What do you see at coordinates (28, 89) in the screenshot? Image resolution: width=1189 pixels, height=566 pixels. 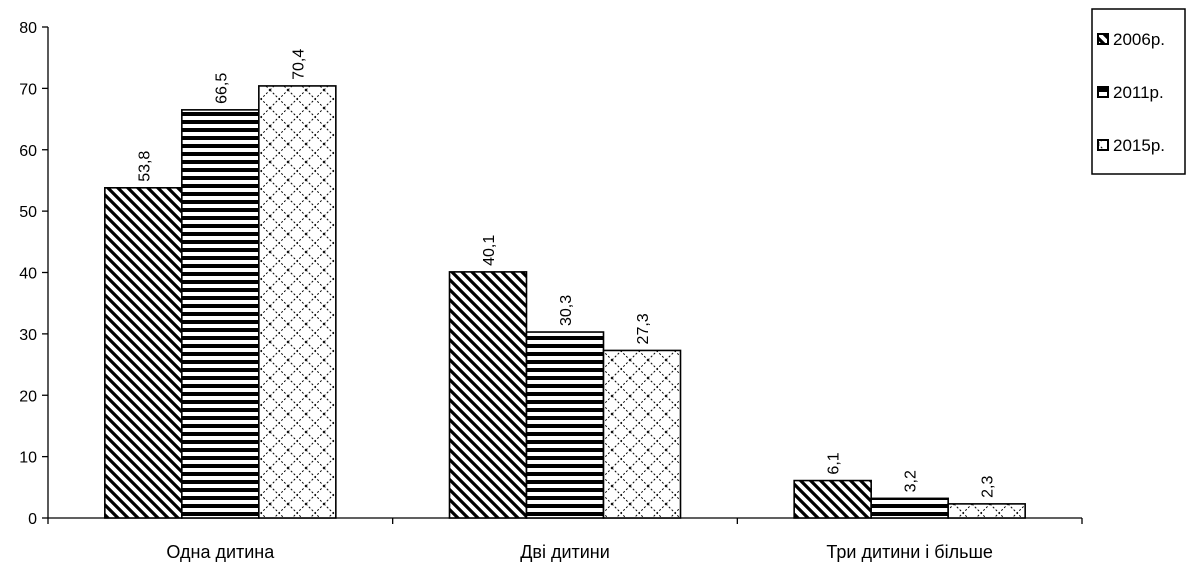 I see `y-tick-label: 70` at bounding box center [28, 89].